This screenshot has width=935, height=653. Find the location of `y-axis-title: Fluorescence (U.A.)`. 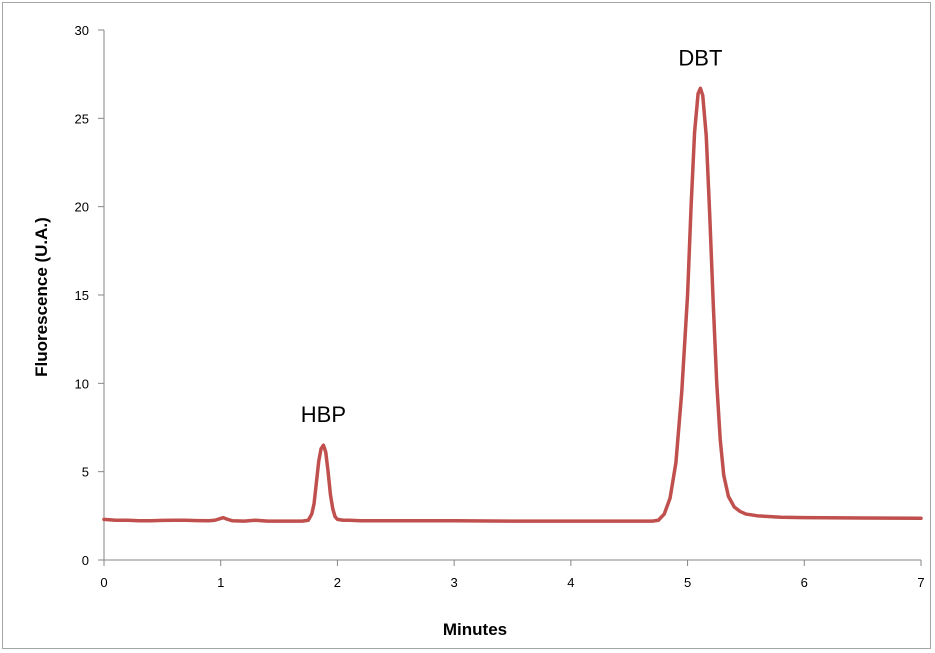

y-axis-title: Fluorescence (U.A.) is located at coordinates (41, 297).